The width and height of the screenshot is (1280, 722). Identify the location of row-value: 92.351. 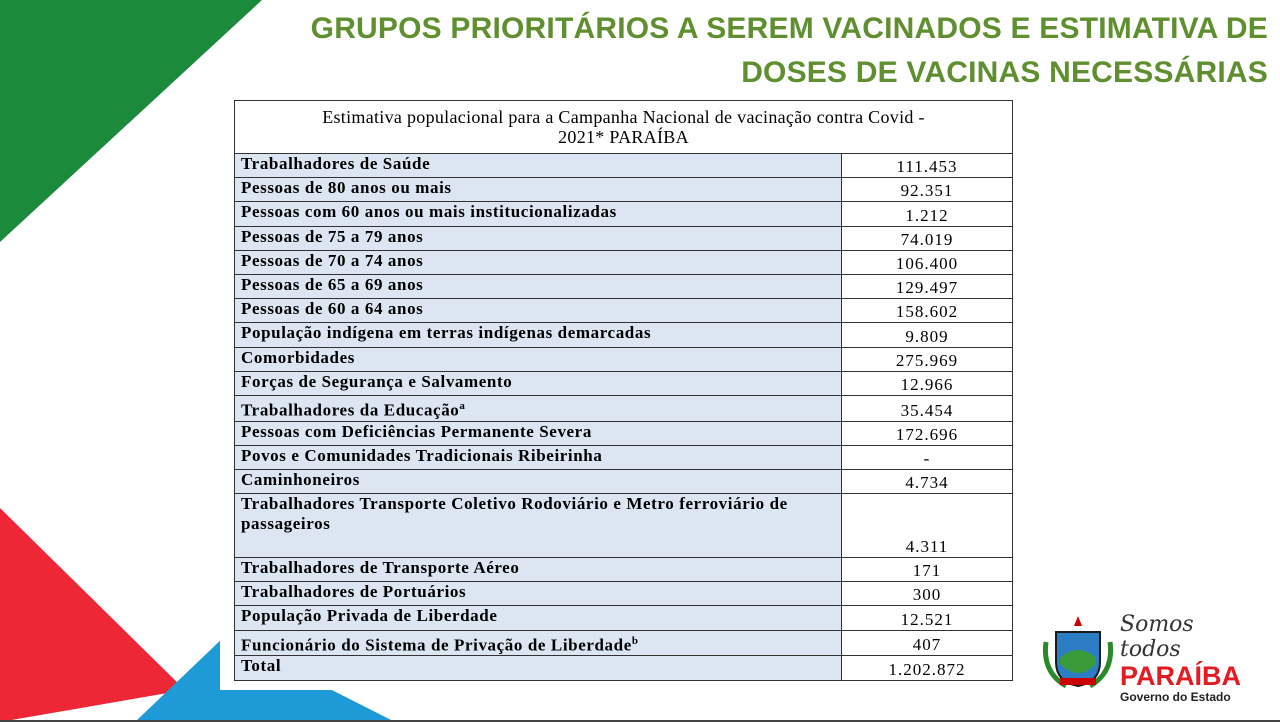
(927, 190).